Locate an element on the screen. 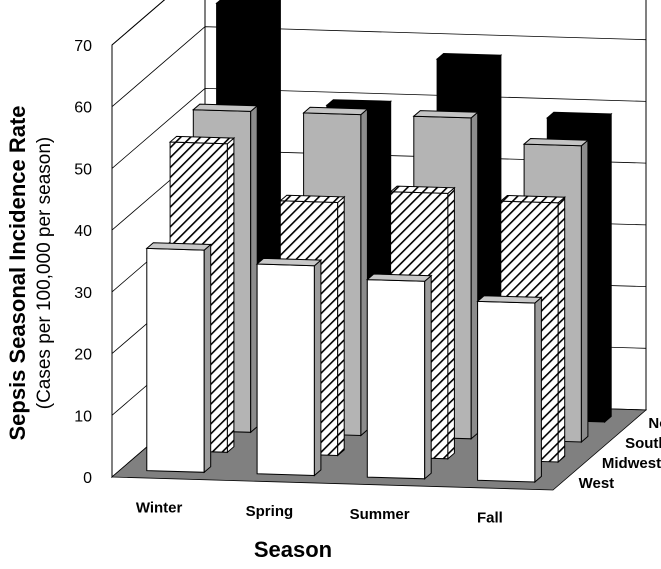  y-axis-title: Sepsis Seasonal Incidence Rate is located at coordinates (17, 272).